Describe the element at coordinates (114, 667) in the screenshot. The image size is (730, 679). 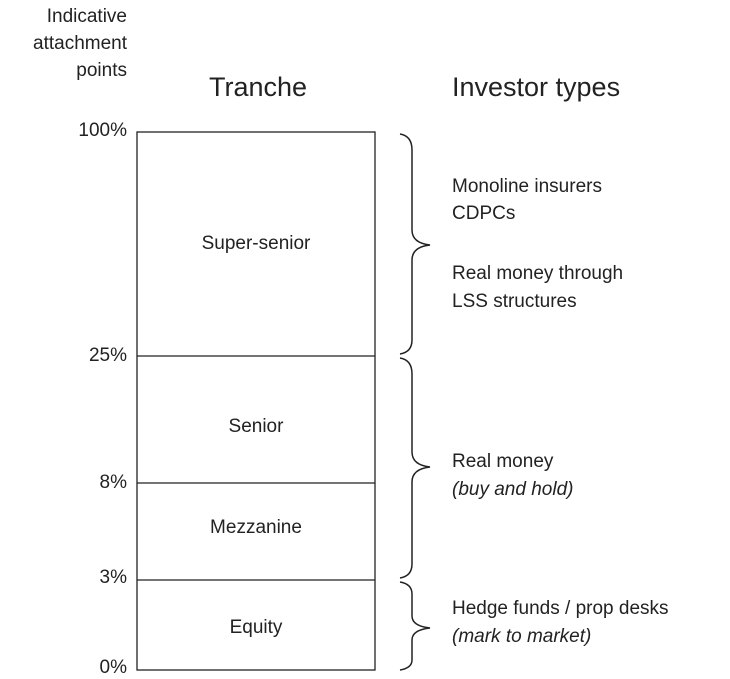
I see `attachment-label: 0%` at that location.